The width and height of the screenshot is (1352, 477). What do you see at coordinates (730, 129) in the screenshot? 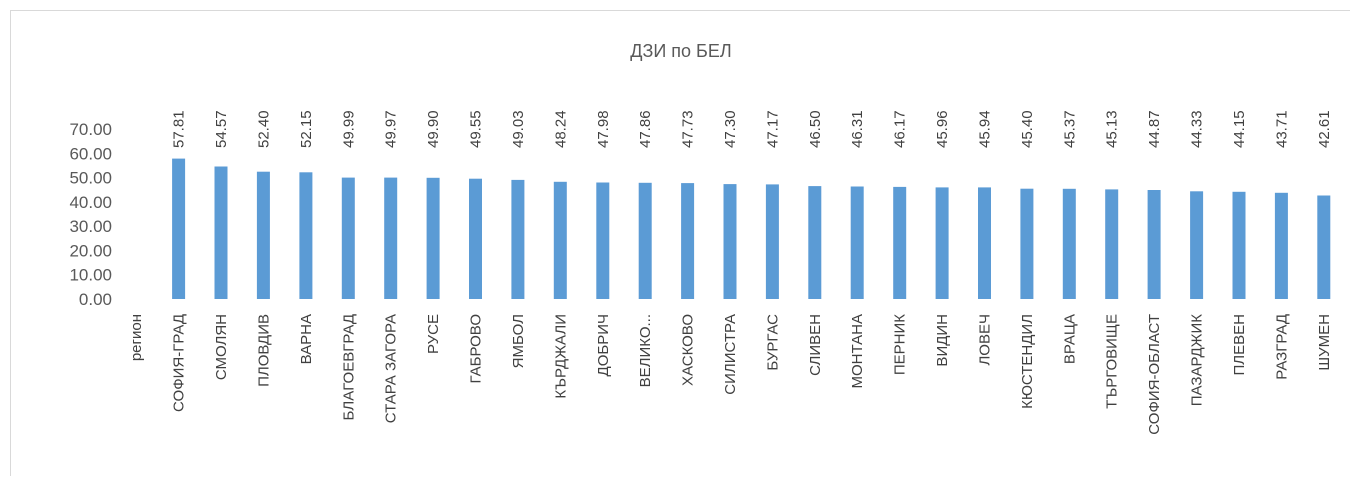
I see `data-label: 47.30` at bounding box center [730, 129].